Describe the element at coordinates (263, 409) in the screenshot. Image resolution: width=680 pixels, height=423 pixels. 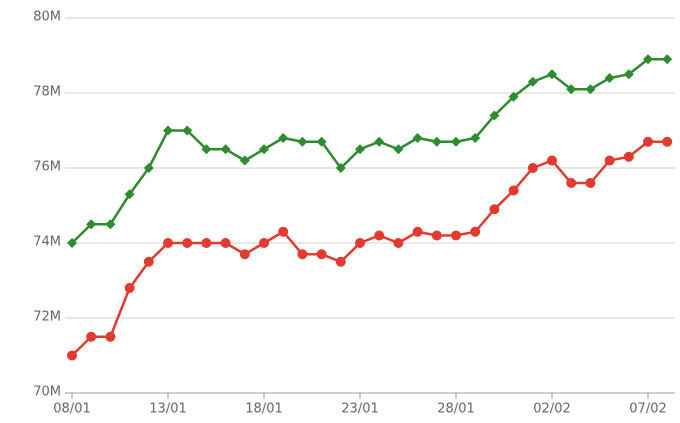
I see `x-tick-label: 18/01` at that location.